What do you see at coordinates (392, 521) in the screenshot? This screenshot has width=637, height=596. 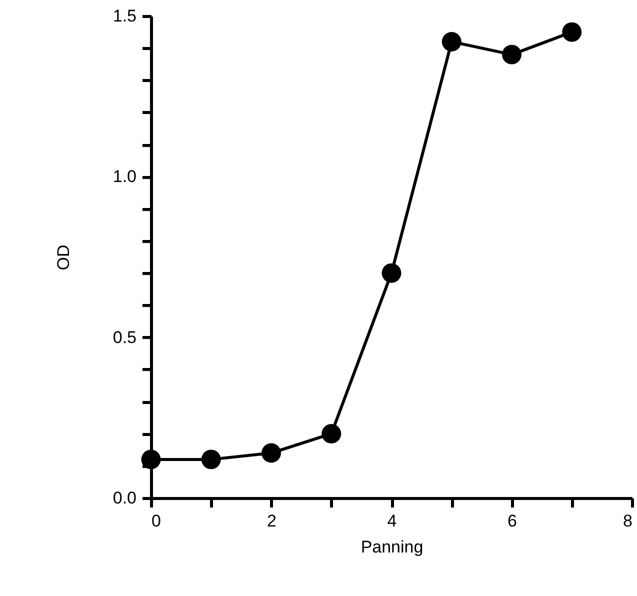 I see `x-tick-label: 4` at bounding box center [392, 521].